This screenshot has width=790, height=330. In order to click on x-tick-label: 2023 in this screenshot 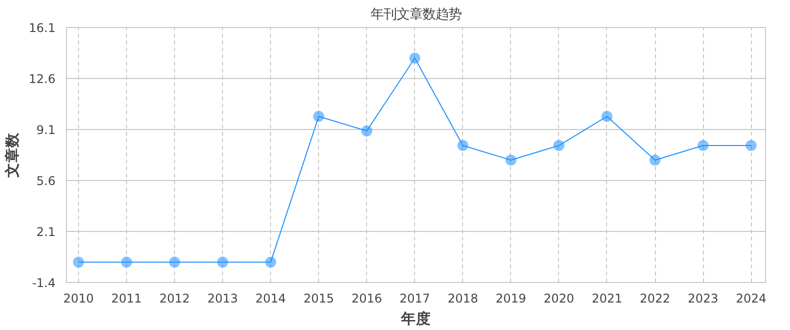, I will do `click(703, 299)`.